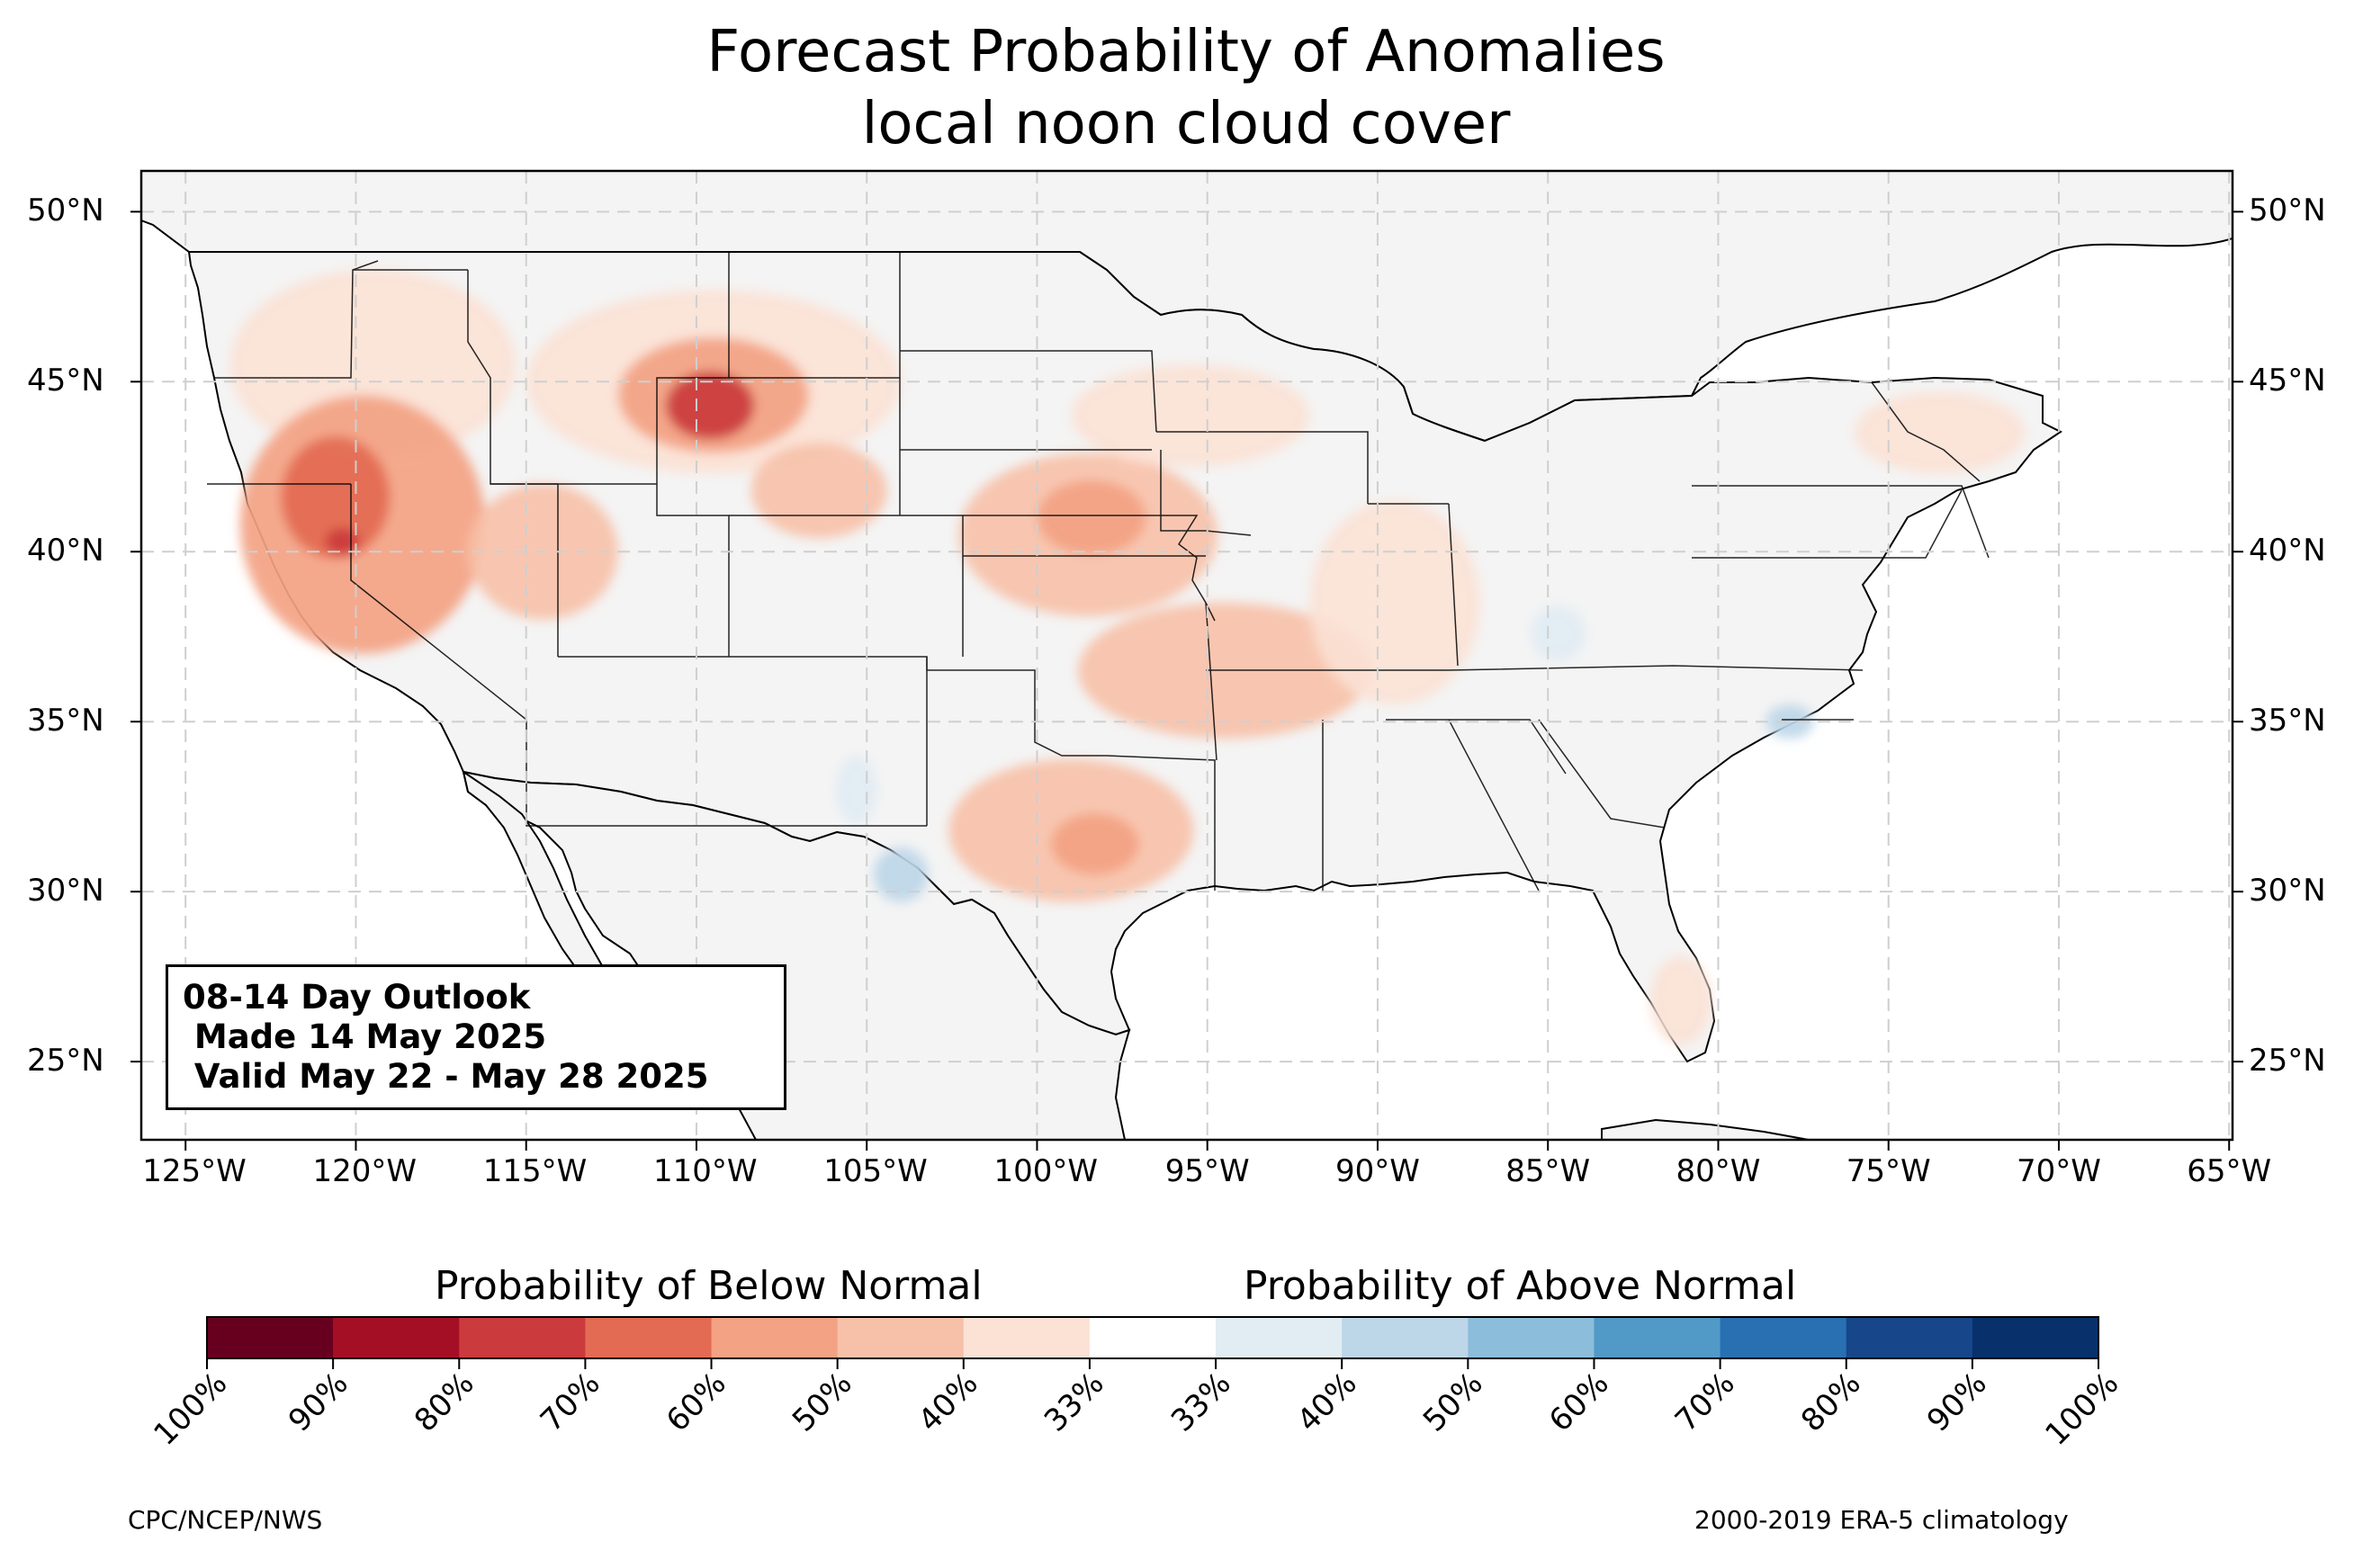 The image size is (2372, 1568). What do you see at coordinates (901, 874) in the screenshot?
I see `anomaly-west-texas` at bounding box center [901, 874].